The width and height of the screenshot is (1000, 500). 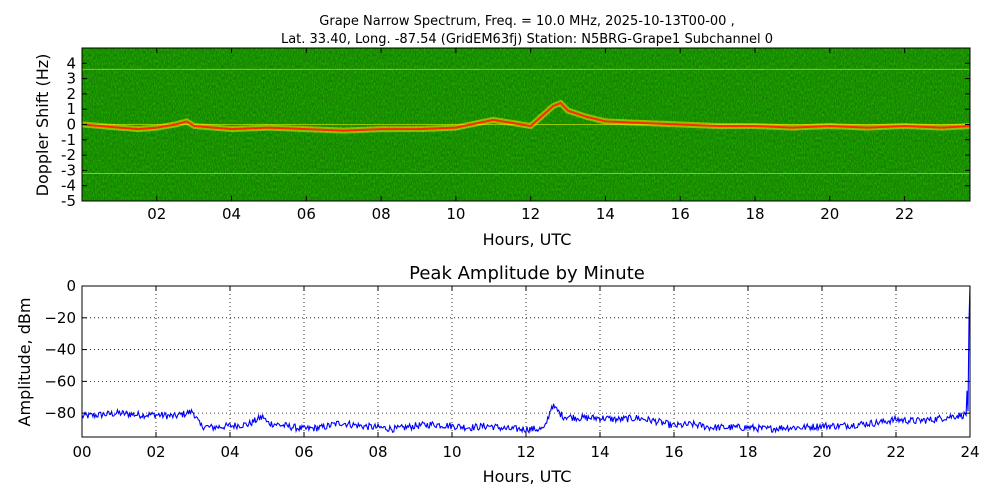 I want to click on amplitude-ytick-label: −40, so click(x=60, y=350).